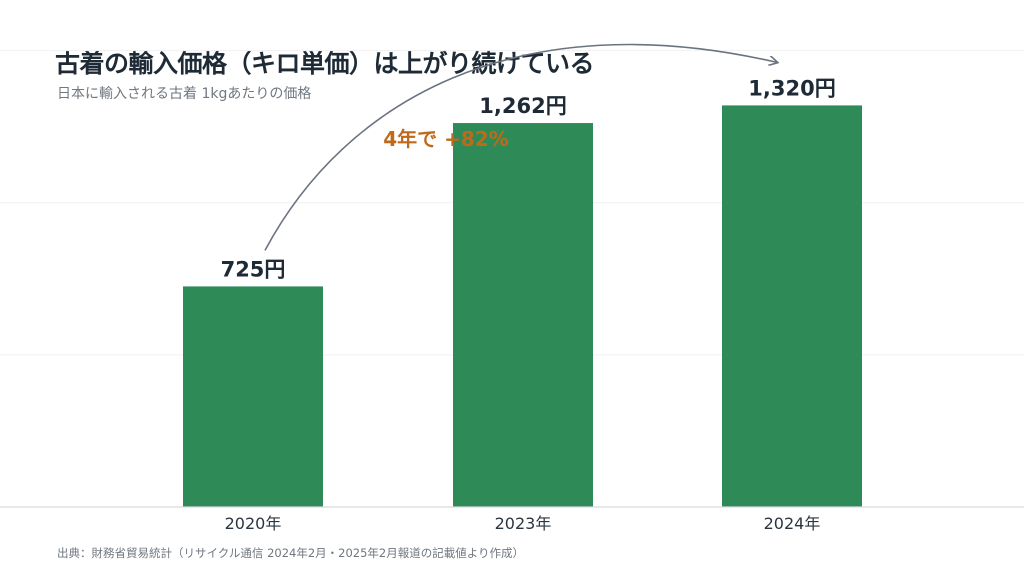  What do you see at coordinates (792, 523) in the screenshot?
I see `x-tick-label: 2024年` at bounding box center [792, 523].